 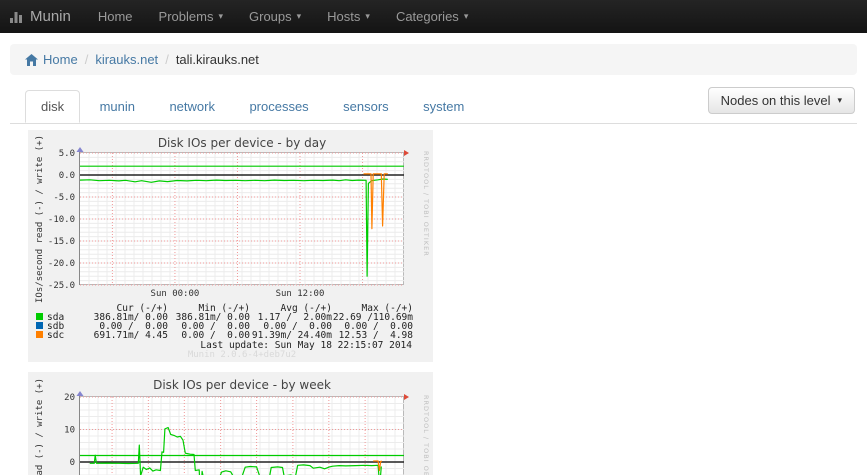 What do you see at coordinates (50, 16) in the screenshot?
I see `brand-label: Munin` at bounding box center [50, 16].